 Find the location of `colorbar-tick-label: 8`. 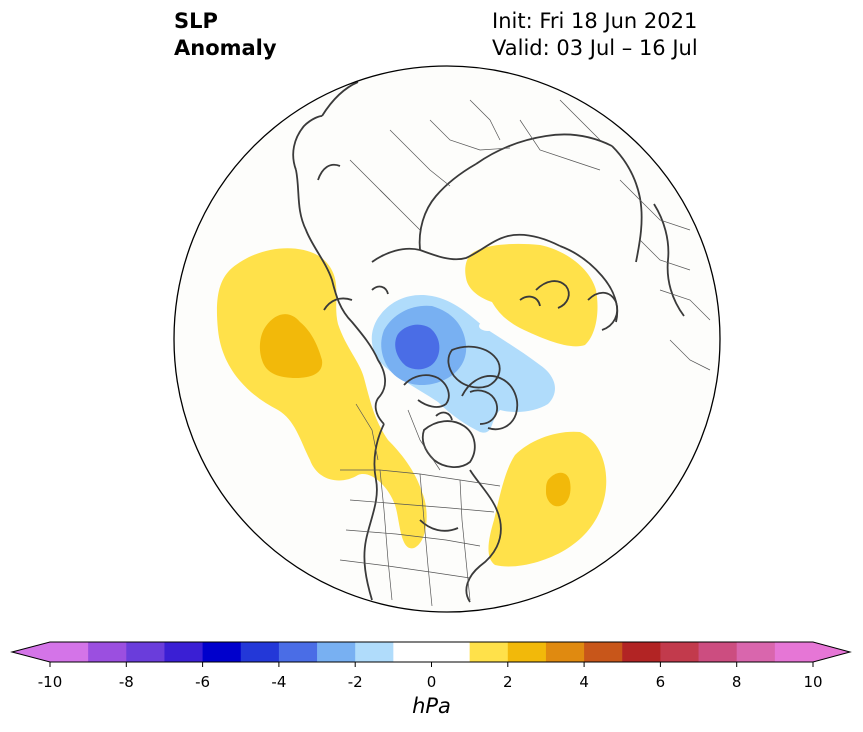

colorbar-tick-label: 8 is located at coordinates (736, 682).